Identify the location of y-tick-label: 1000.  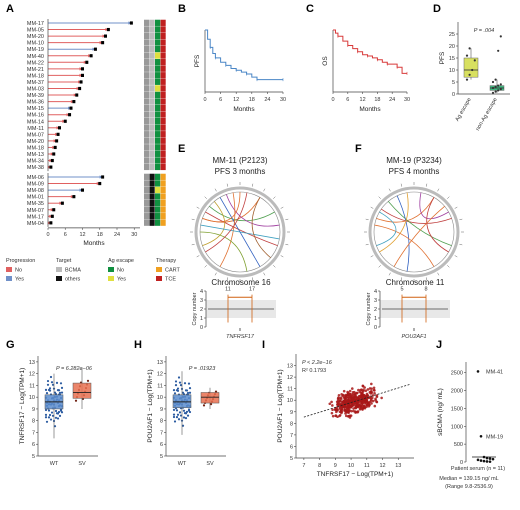
(457, 427).